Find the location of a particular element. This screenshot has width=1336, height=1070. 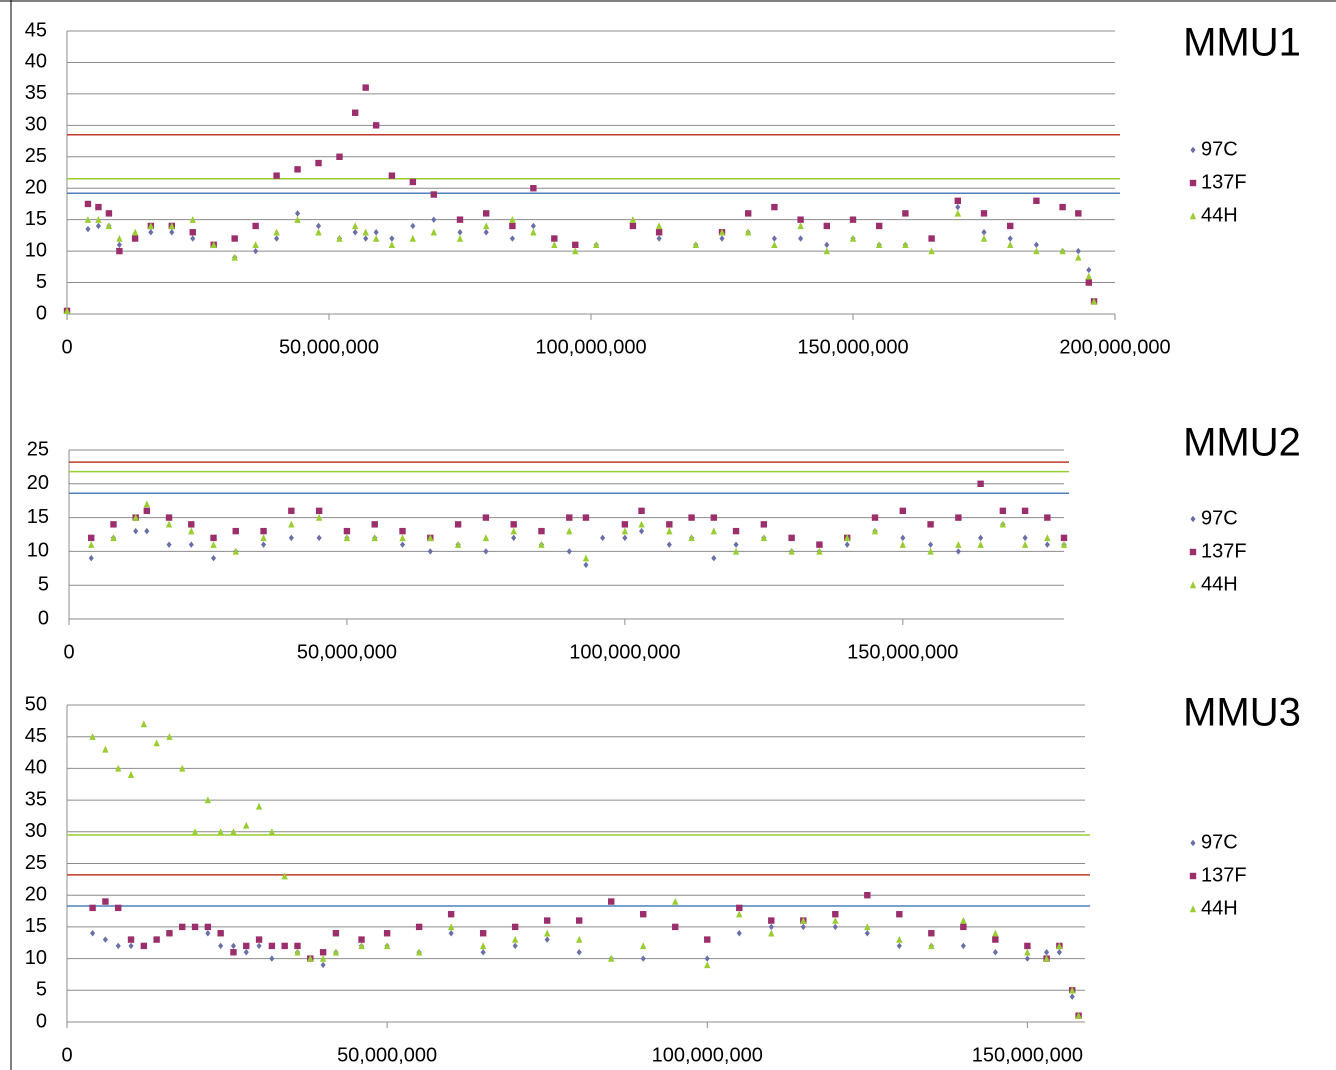

x-tick-label: 0 is located at coordinates (68, 652).